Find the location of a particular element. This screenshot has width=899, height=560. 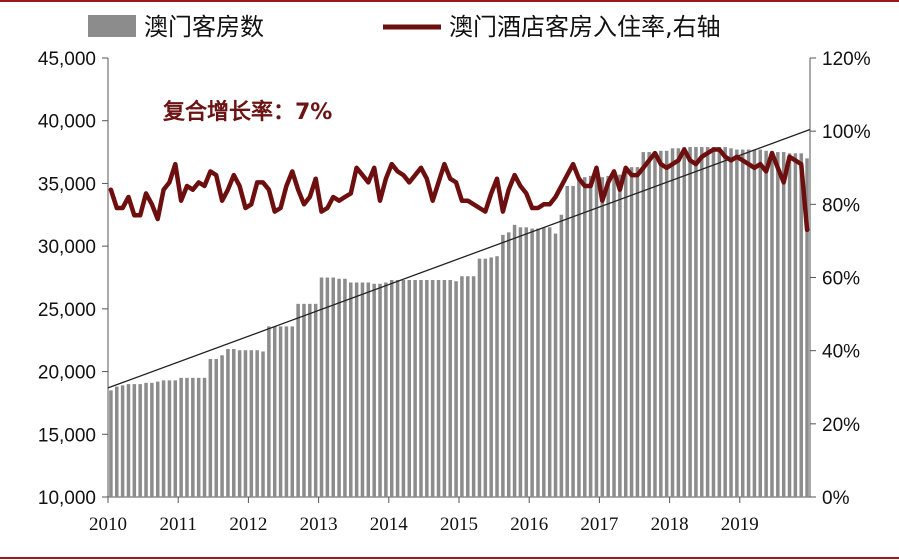

x-axis-ticks: 2010 2011 2012 2013 2014 2015 2016 2017 2018 2019 is located at coordinates (424, 516).